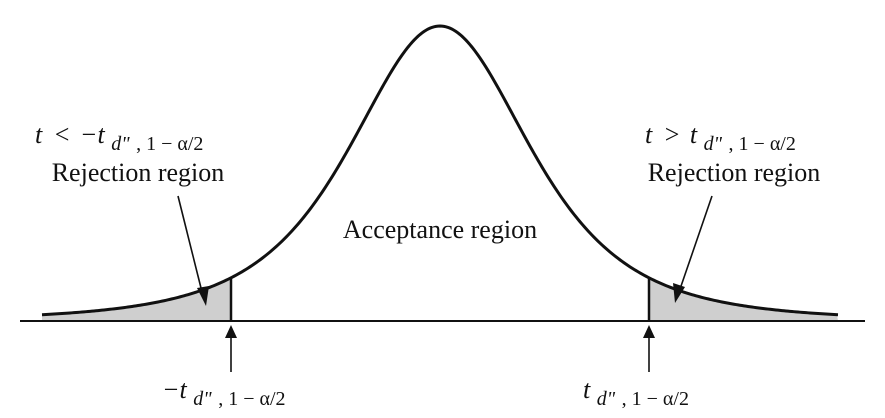  Describe the element at coordinates (138, 172) in the screenshot. I see `left-rejection-label: Rejection region` at that location.